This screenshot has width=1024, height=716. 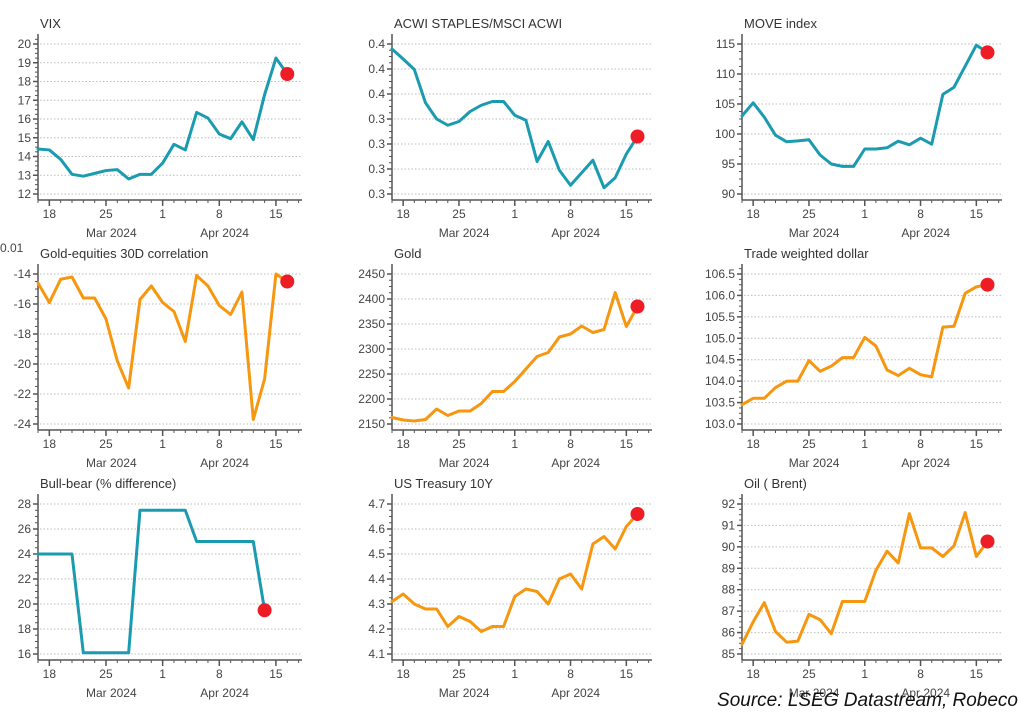 I want to click on y-tick-label: 2200, so click(x=371, y=399).